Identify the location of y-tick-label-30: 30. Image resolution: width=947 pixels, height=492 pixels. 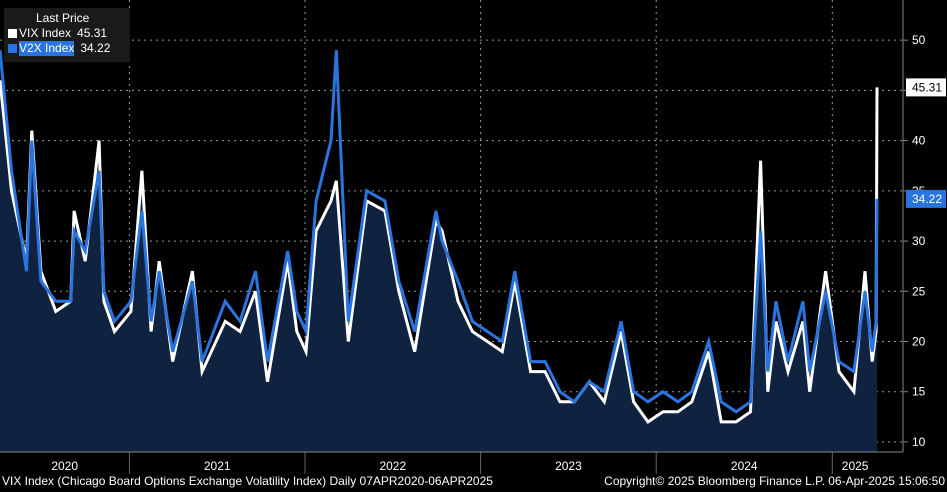
(919, 241).